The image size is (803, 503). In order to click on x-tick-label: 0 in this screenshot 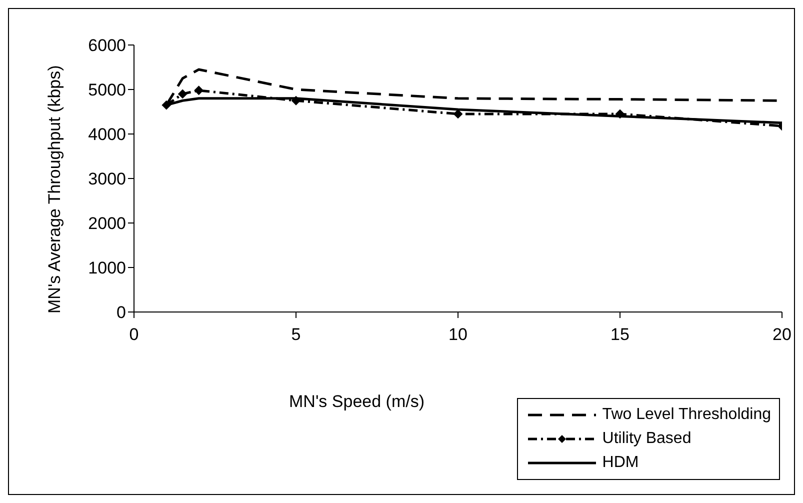, I will do `click(134, 334)`.